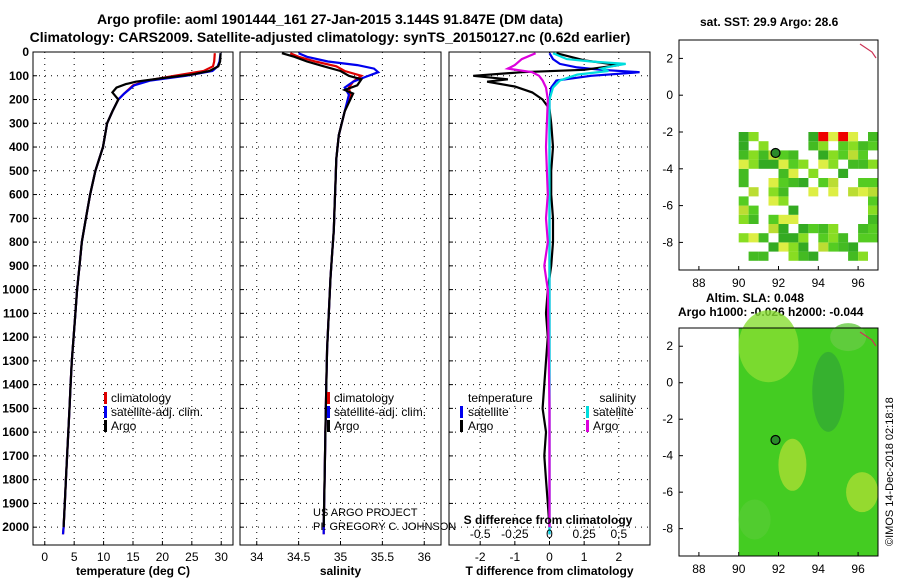  What do you see at coordinates (584, 534) in the screenshot?
I see `s-tick-label: 0.25` at bounding box center [584, 534].